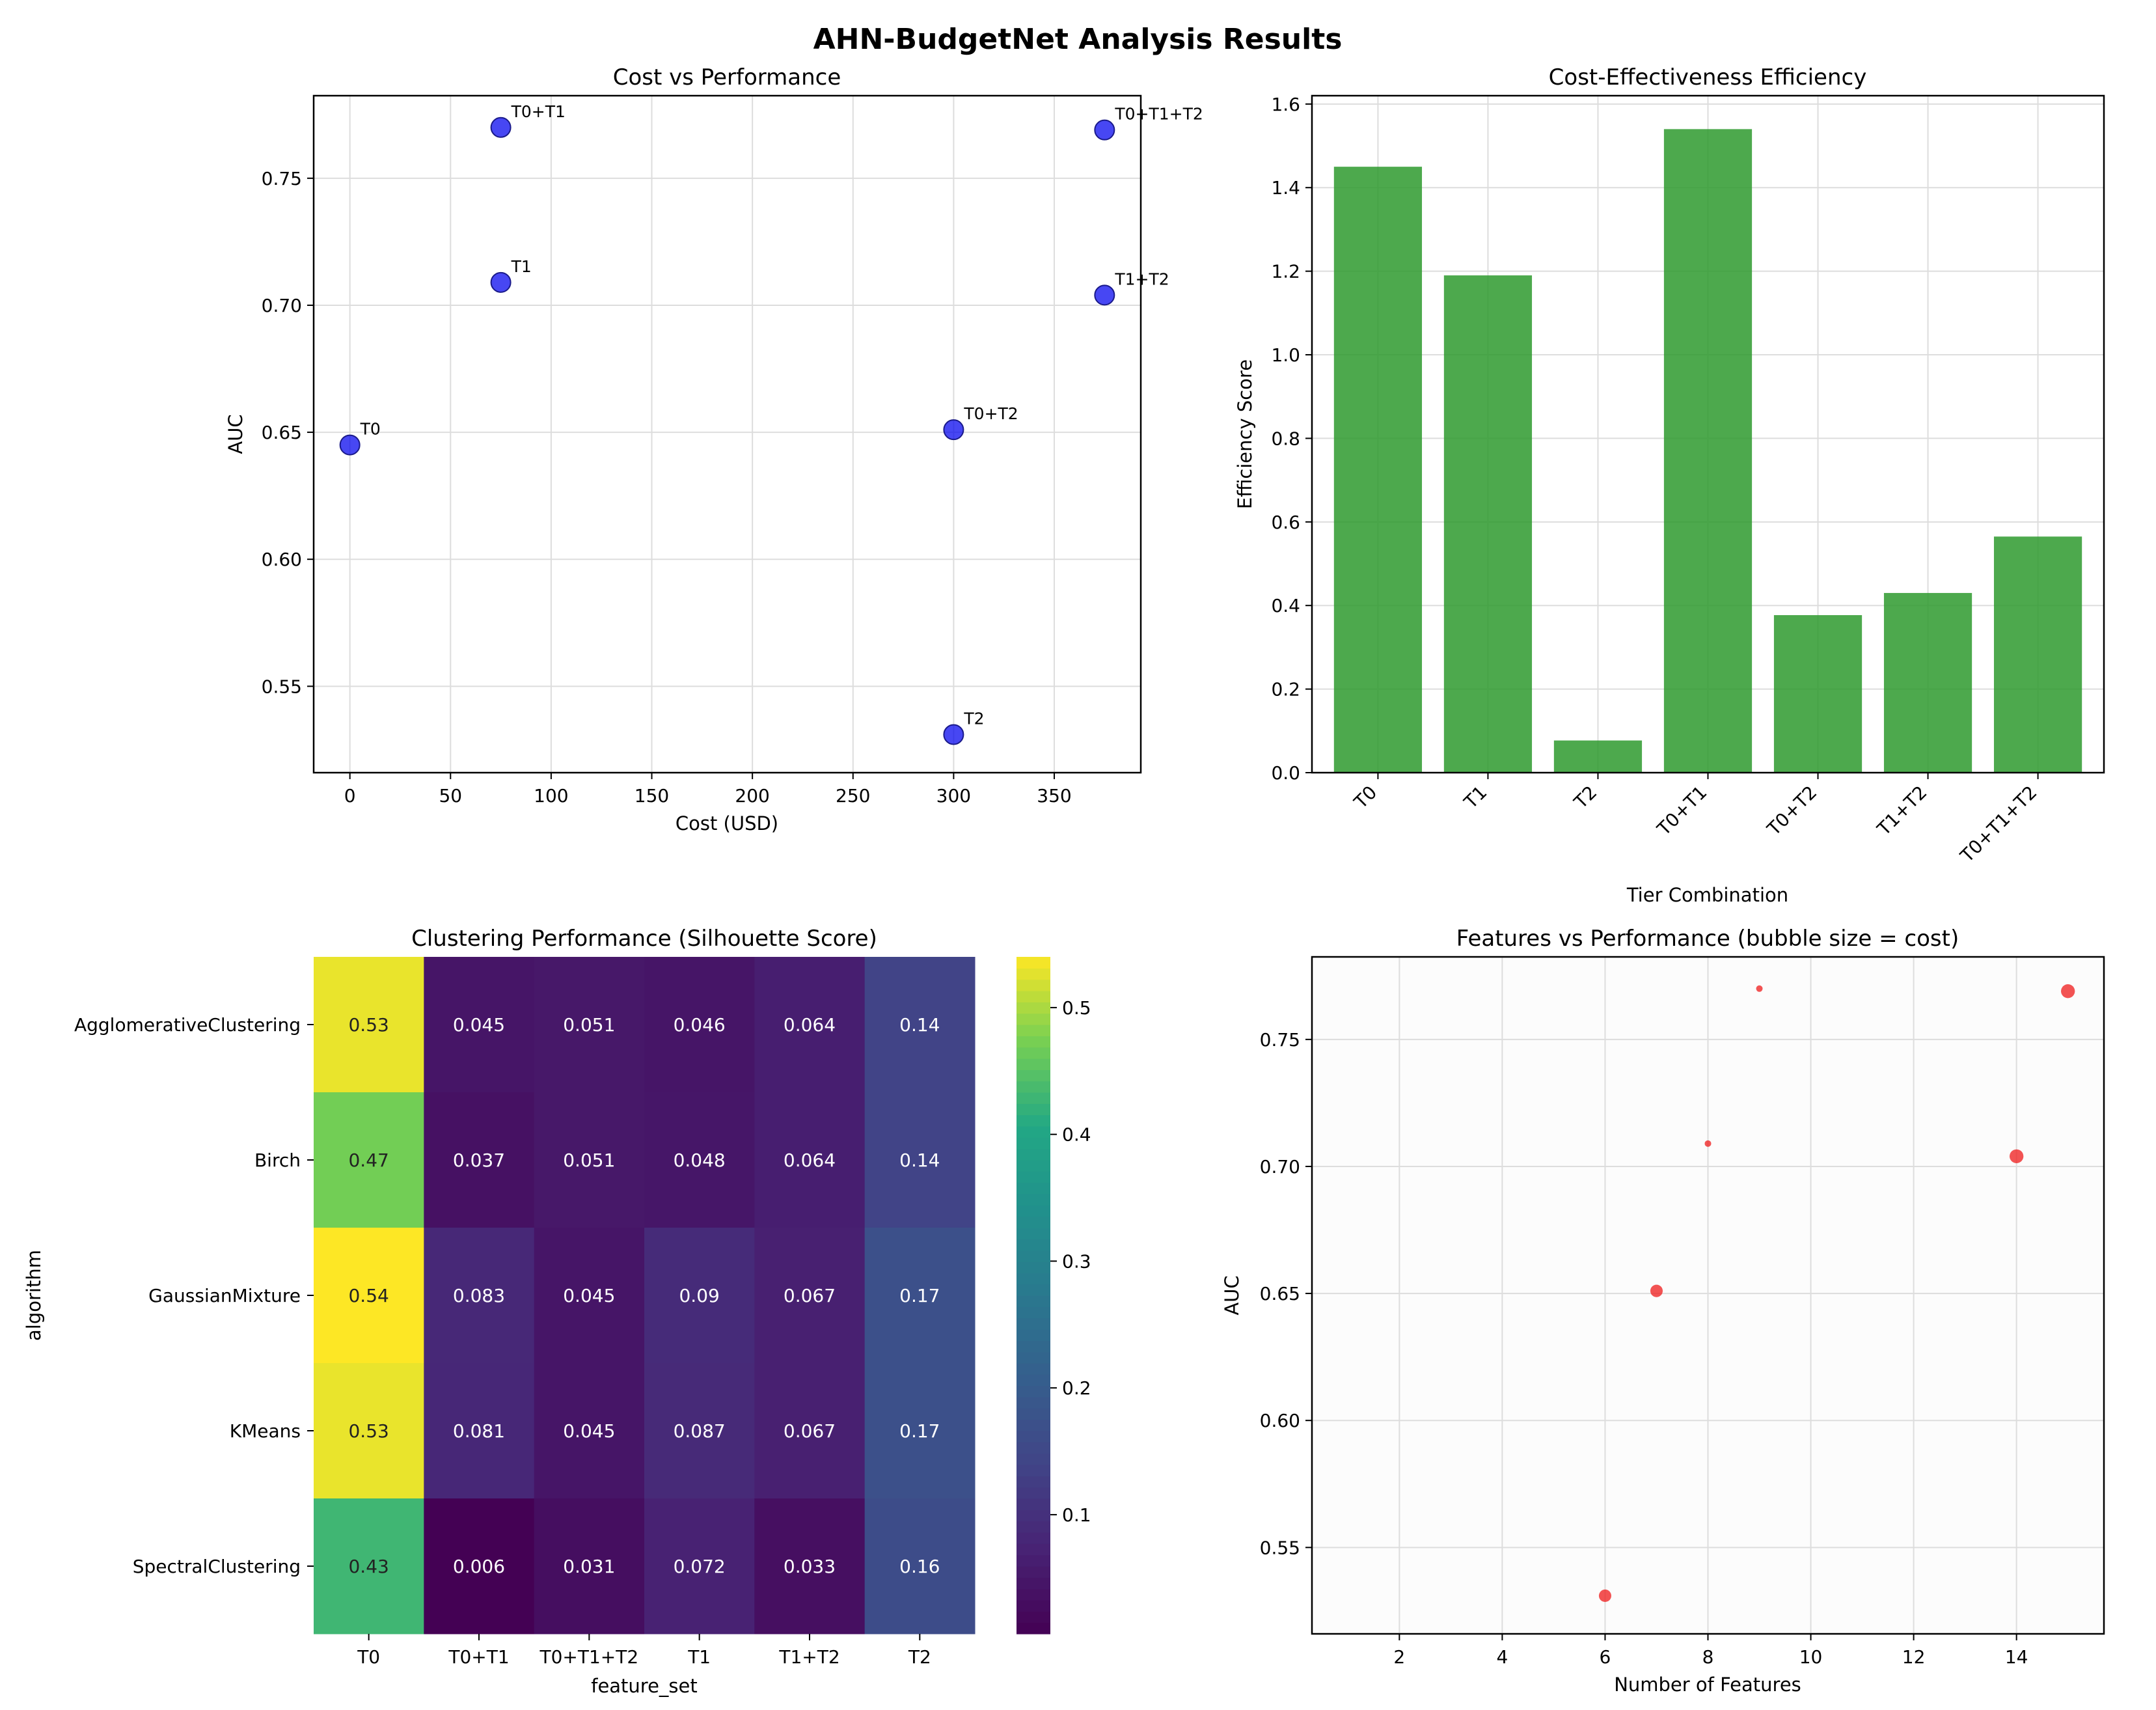  Describe the element at coordinates (282, 432) in the screenshot. I see `p1-y-tick-label: 0.65` at that location.